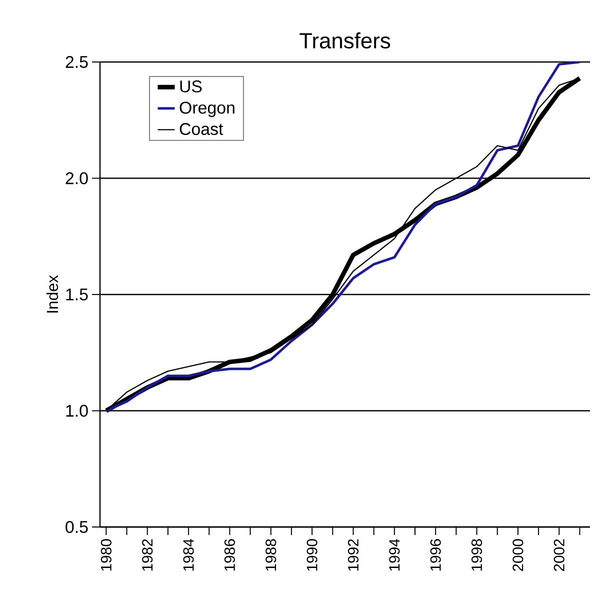 The width and height of the screenshot is (594, 607). Describe the element at coordinates (518, 555) in the screenshot. I see `x-tick-label: 2000` at that location.